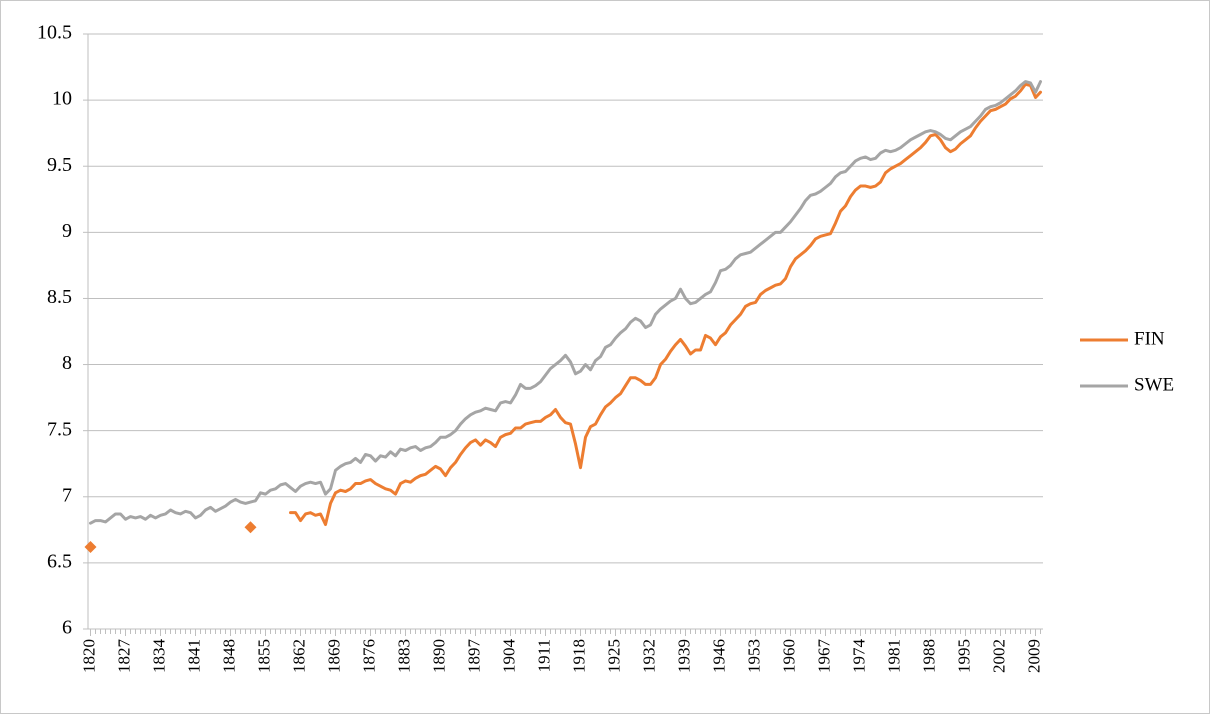 This screenshot has height=714, width=1210. I want to click on x-tick-label: 1974, so click(858, 656).